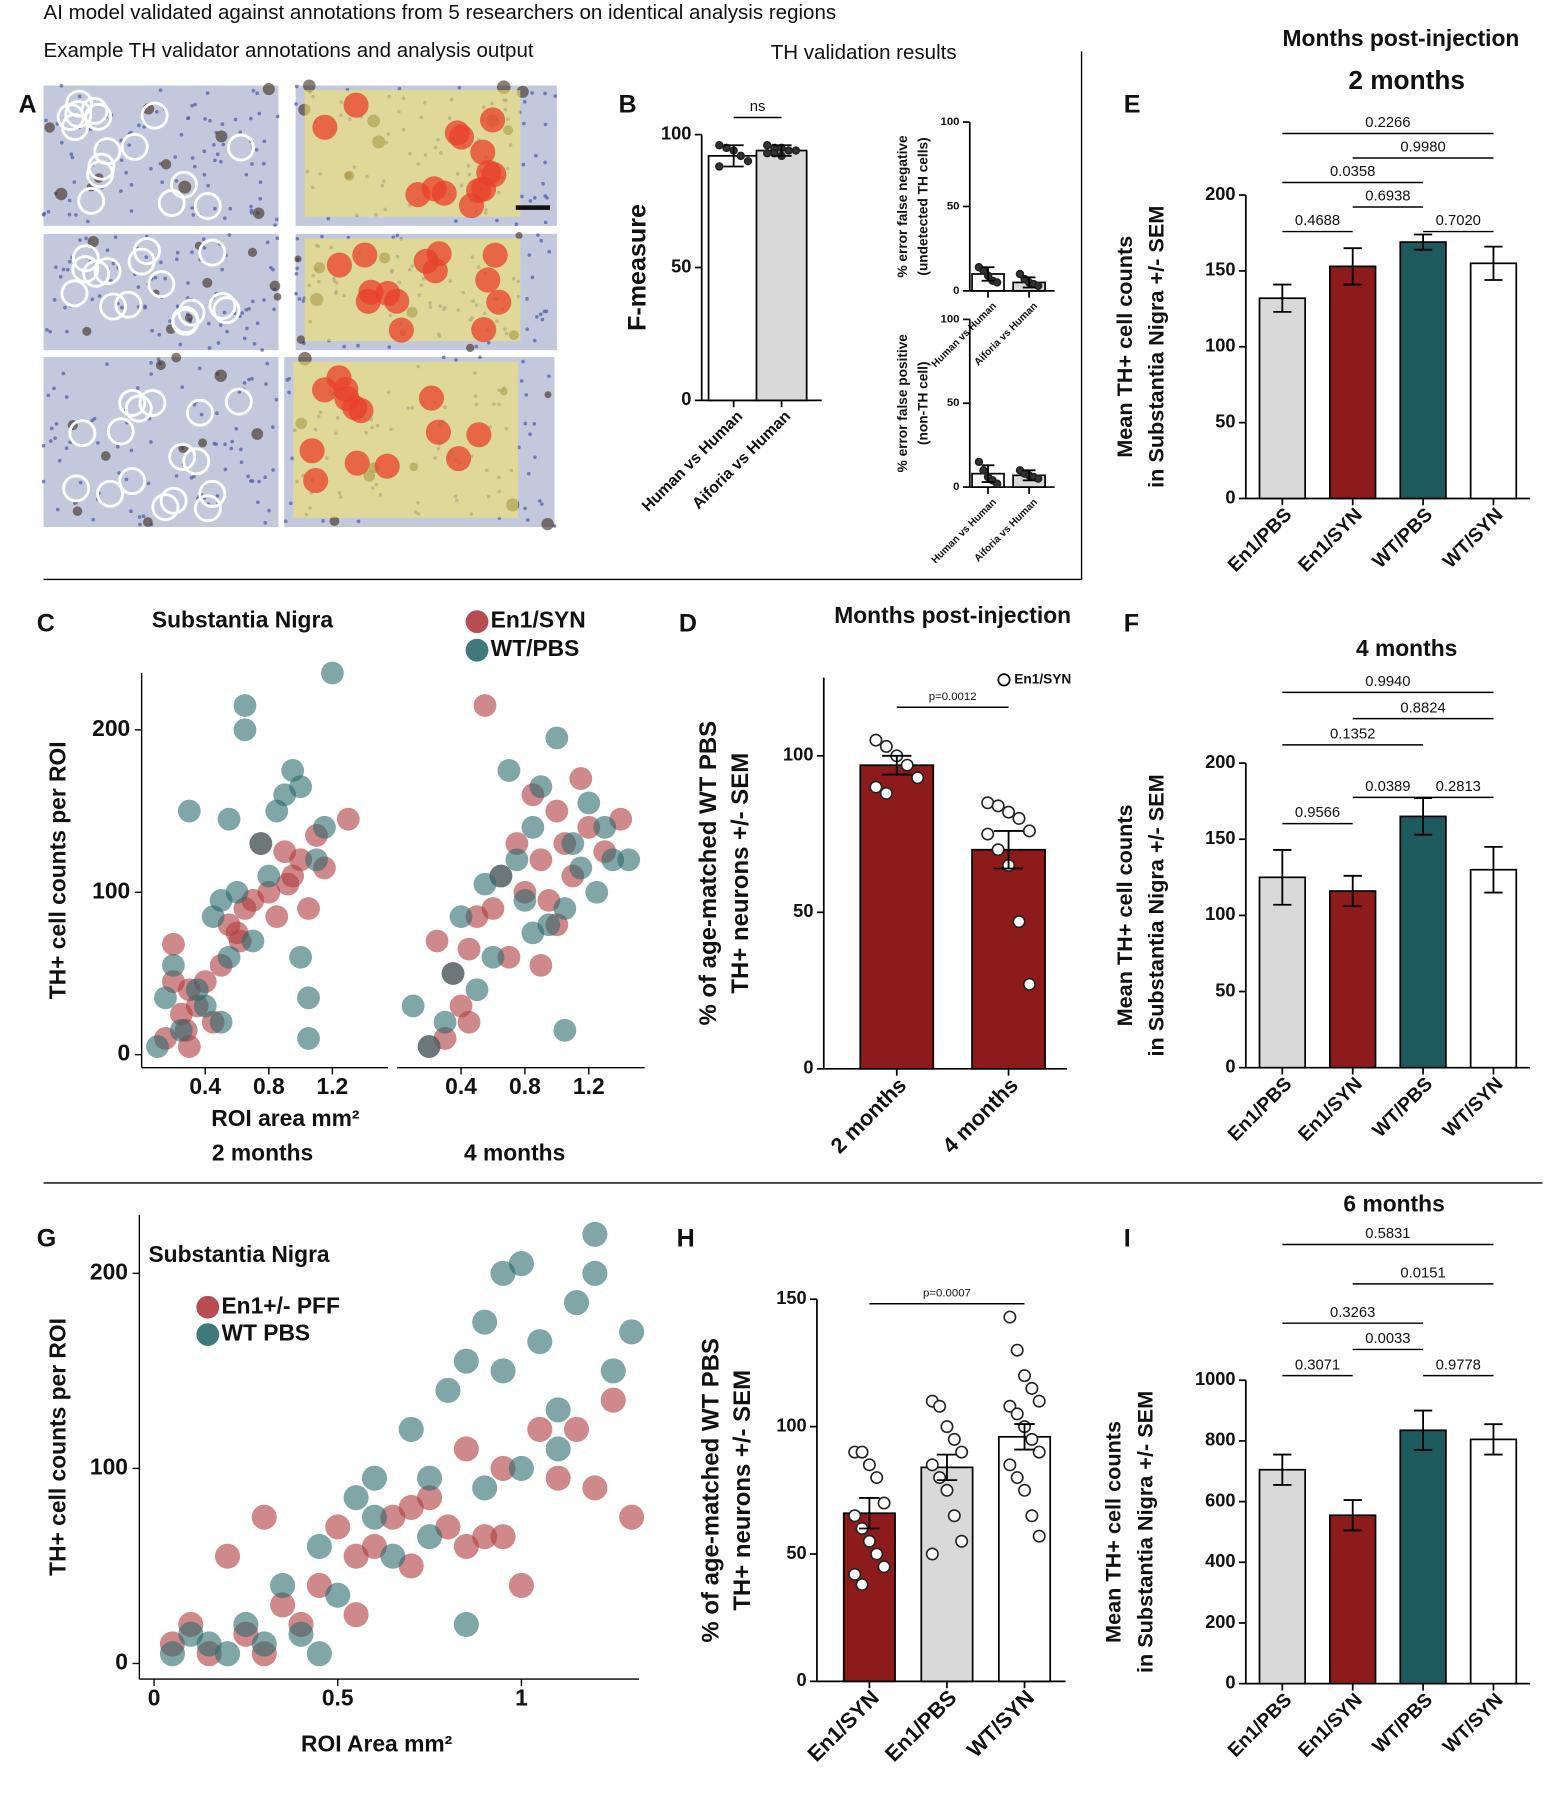 This screenshot has width=1554, height=1800. I want to click on y-tick-label: 200, so click(111, 728).